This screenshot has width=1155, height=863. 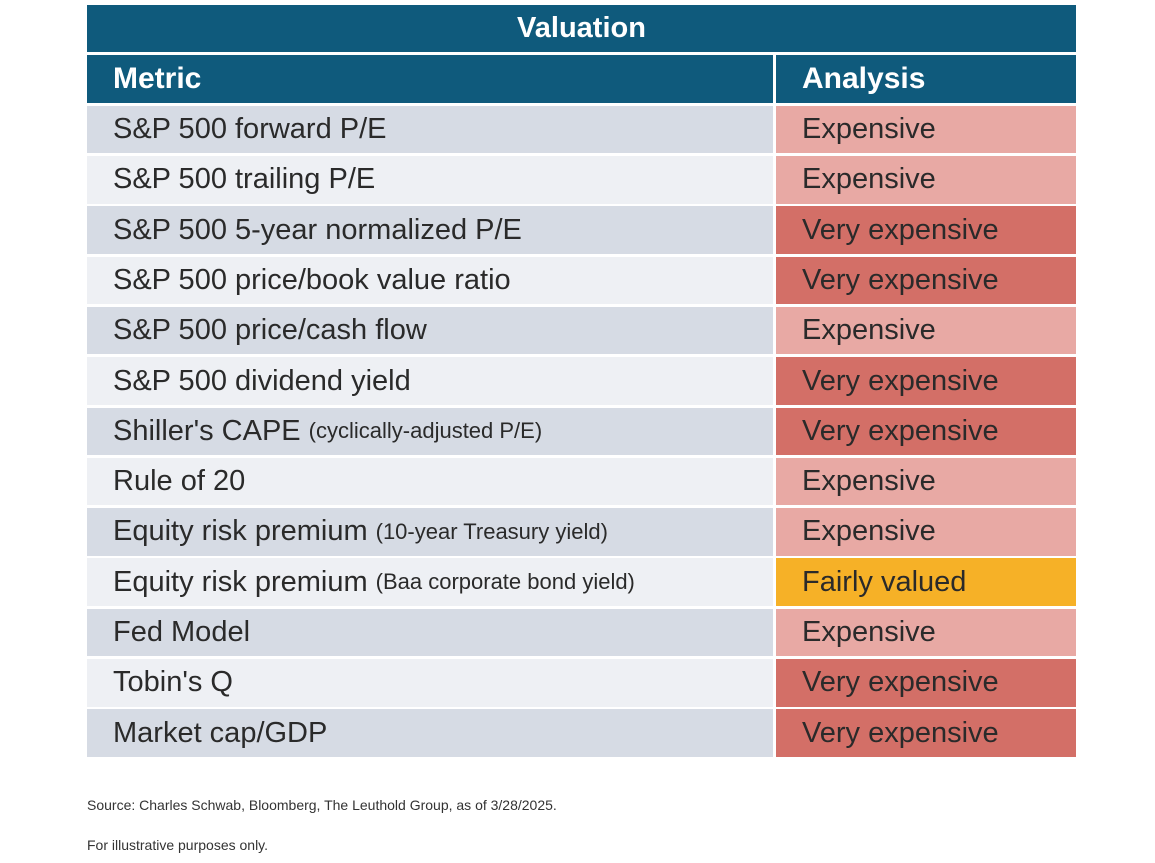 What do you see at coordinates (430, 632) in the screenshot?
I see `metric-cell: Fed Model` at bounding box center [430, 632].